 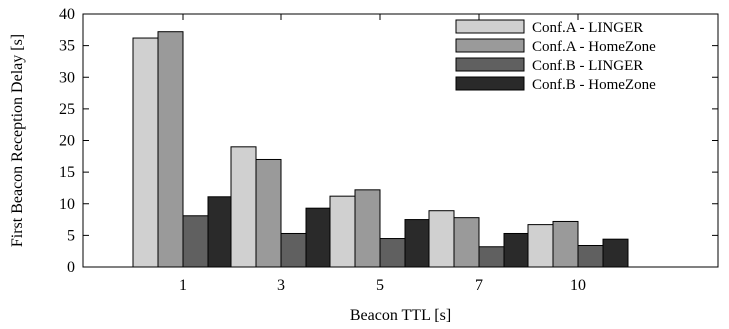 What do you see at coordinates (587, 28) in the screenshot?
I see `legend-label: Conf.A - LINGER` at bounding box center [587, 28].